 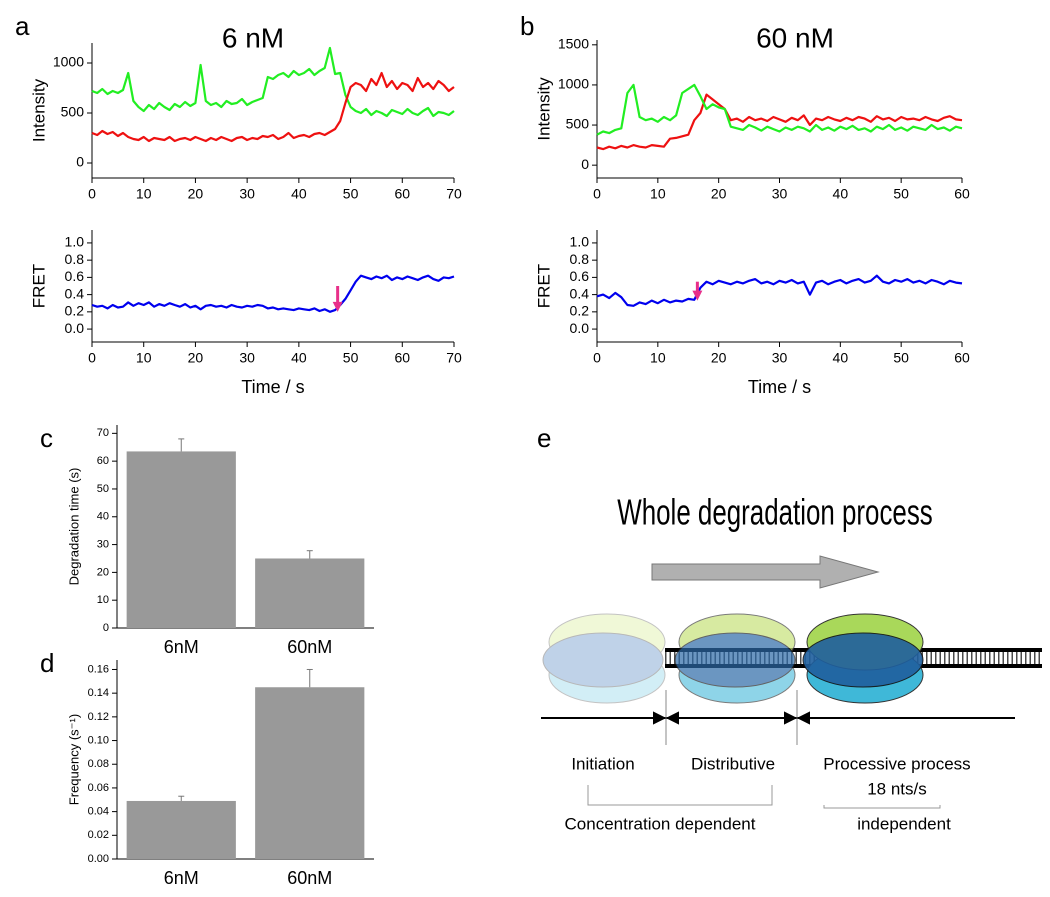 What do you see at coordinates (98, 693) in the screenshot?
I see `y-tick-label: 0.14` at bounding box center [98, 693].